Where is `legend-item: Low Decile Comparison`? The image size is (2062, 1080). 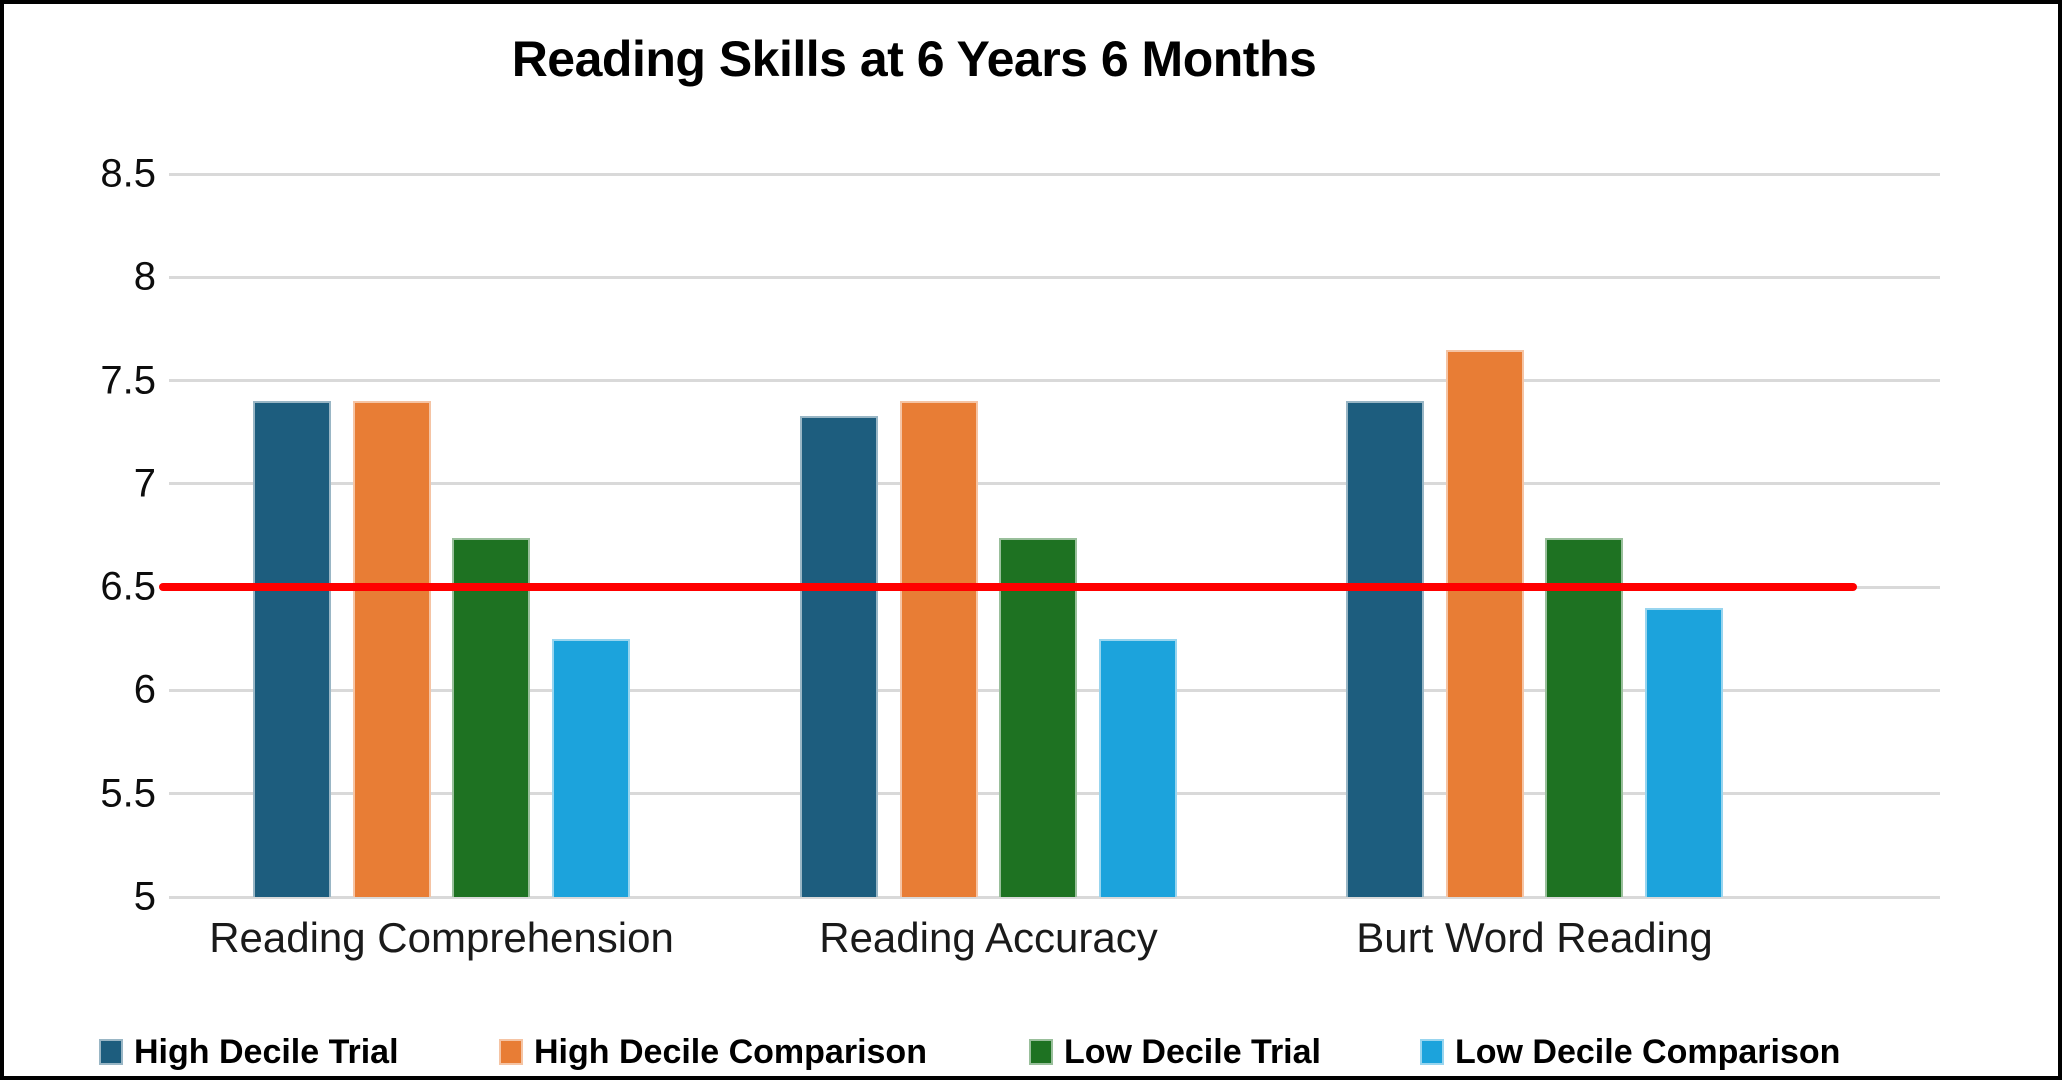 legend-item: Low Decile Comparison is located at coordinates (1630, 1052).